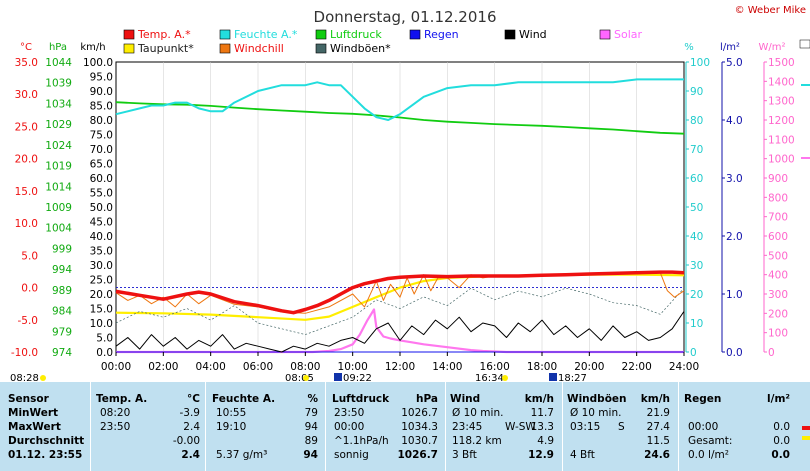 The height and width of the screenshot is (471, 810). I want to click on col_hum-value-2: 89, so click(311, 441).